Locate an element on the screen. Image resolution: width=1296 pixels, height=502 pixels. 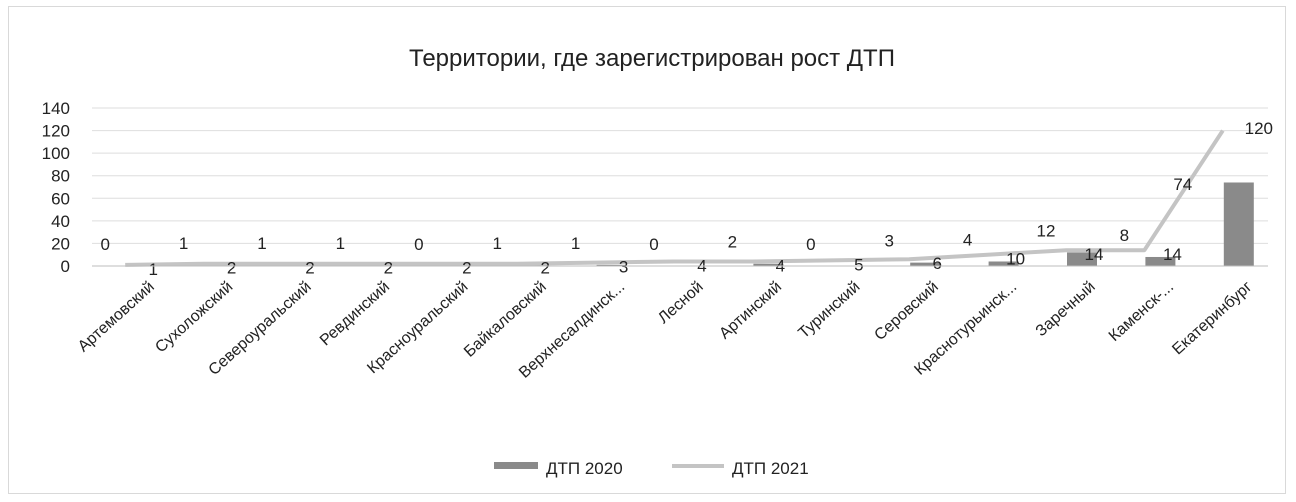
data-label-2021: 5 is located at coordinates (858, 264).